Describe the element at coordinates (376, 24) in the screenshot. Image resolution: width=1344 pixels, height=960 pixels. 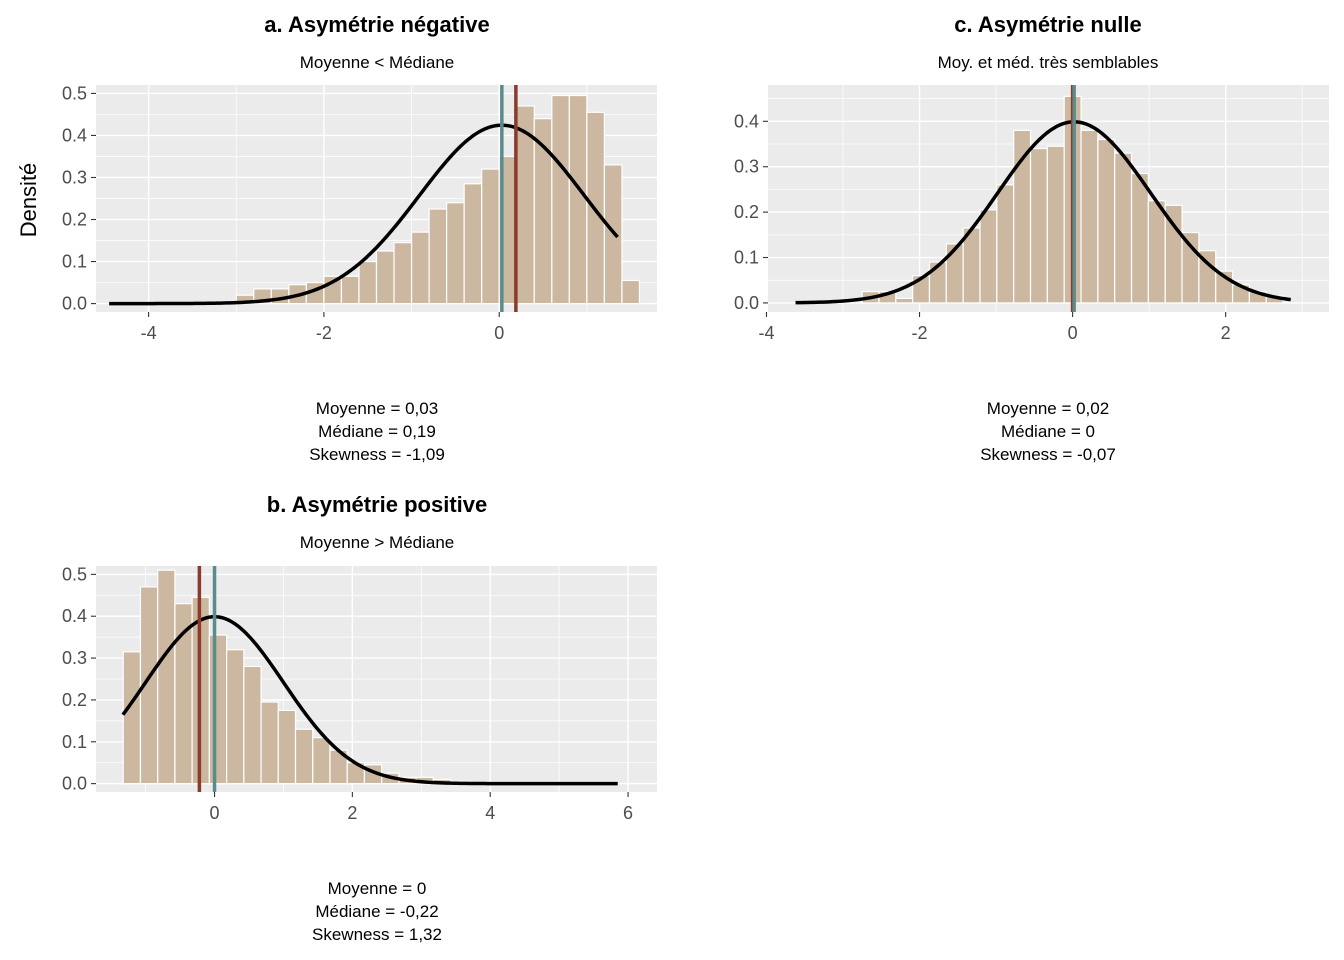
I see `chart-title-negative: a. Asymétrie négative` at that location.